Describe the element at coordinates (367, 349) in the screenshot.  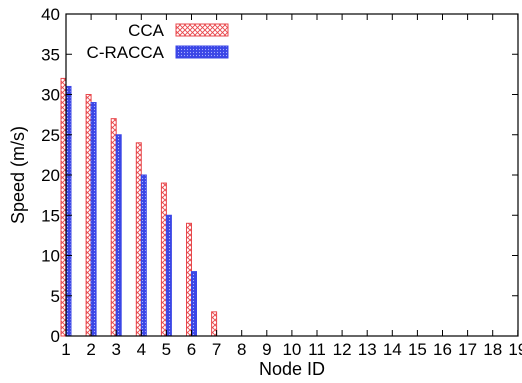
I see `x-tick-label: 13` at that location.